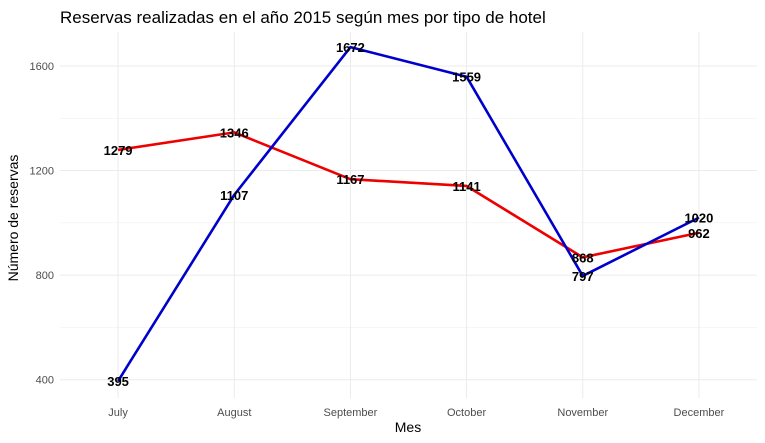 This screenshot has height=443, width=765. What do you see at coordinates (118, 150) in the screenshot?
I see `data-label: 1279` at bounding box center [118, 150].